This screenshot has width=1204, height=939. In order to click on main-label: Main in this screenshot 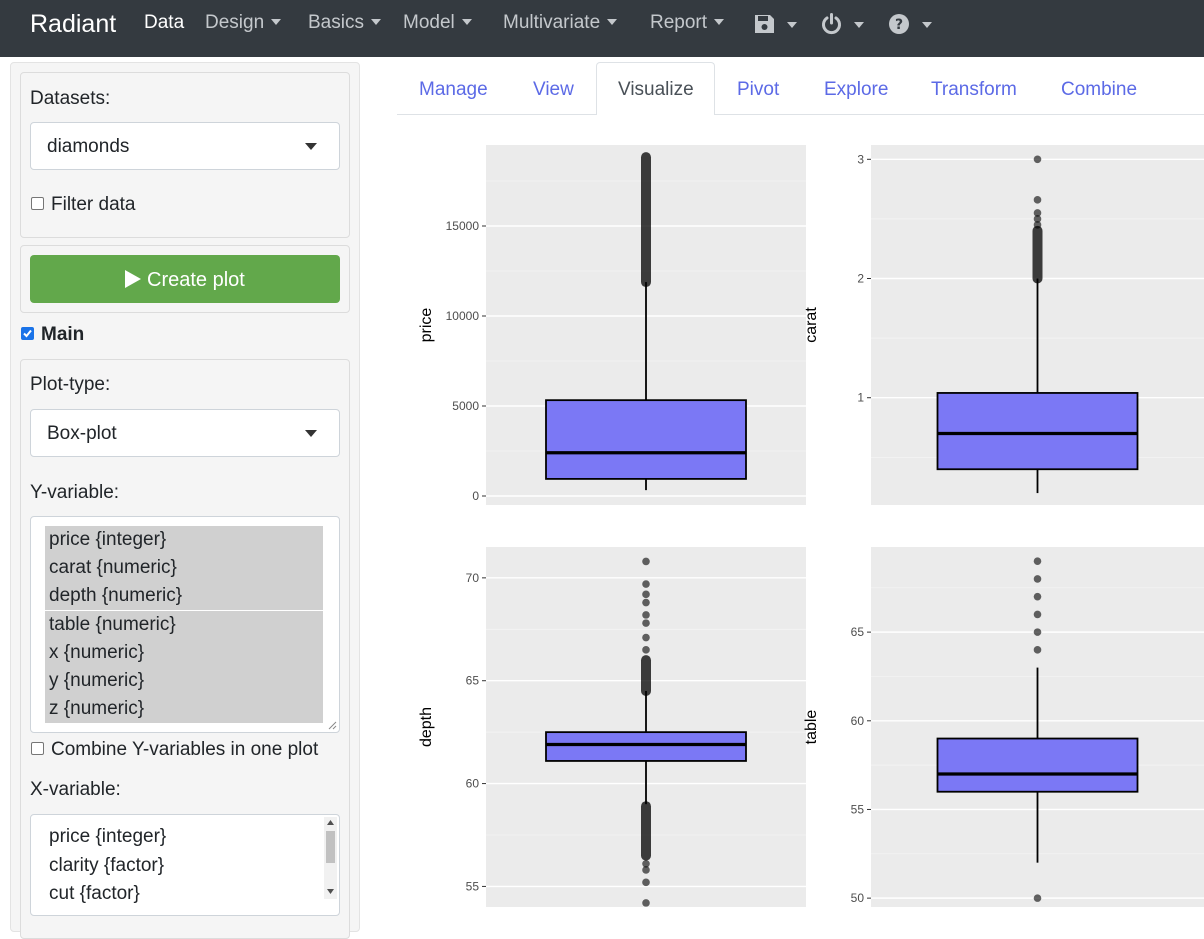, I will do `click(63, 334)`.